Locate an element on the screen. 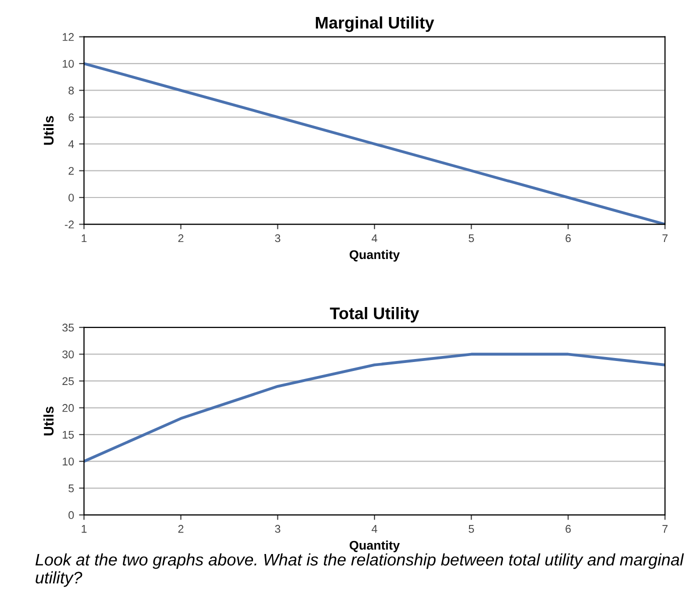 The image size is (700, 613). y-tick-label: 12 is located at coordinates (68, 37).